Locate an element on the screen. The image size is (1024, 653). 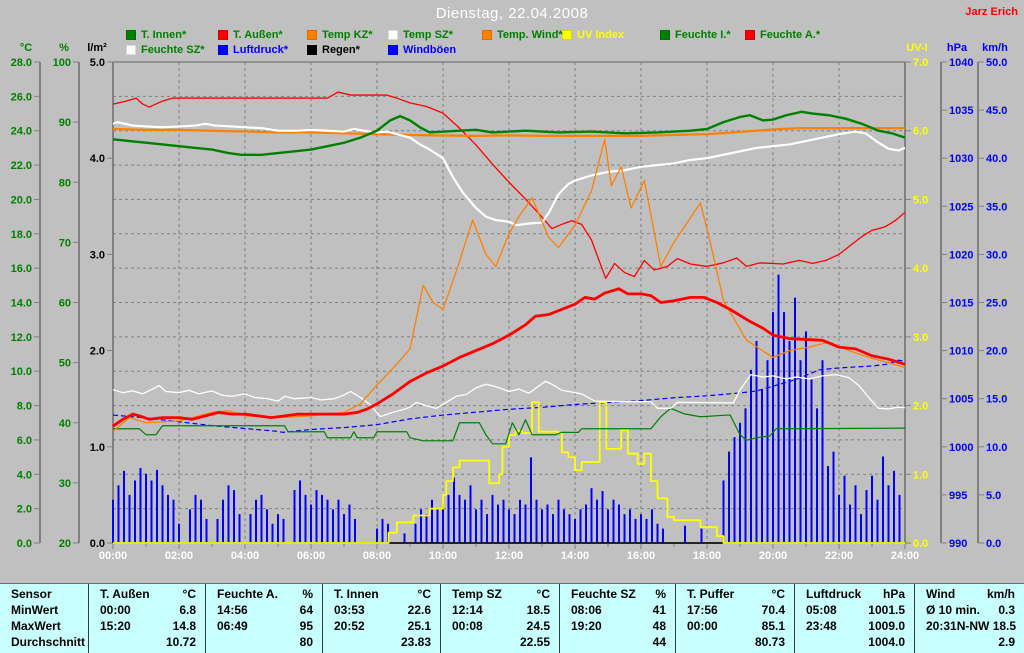
axis-tick-label: 80 is located at coordinates (65, 183).